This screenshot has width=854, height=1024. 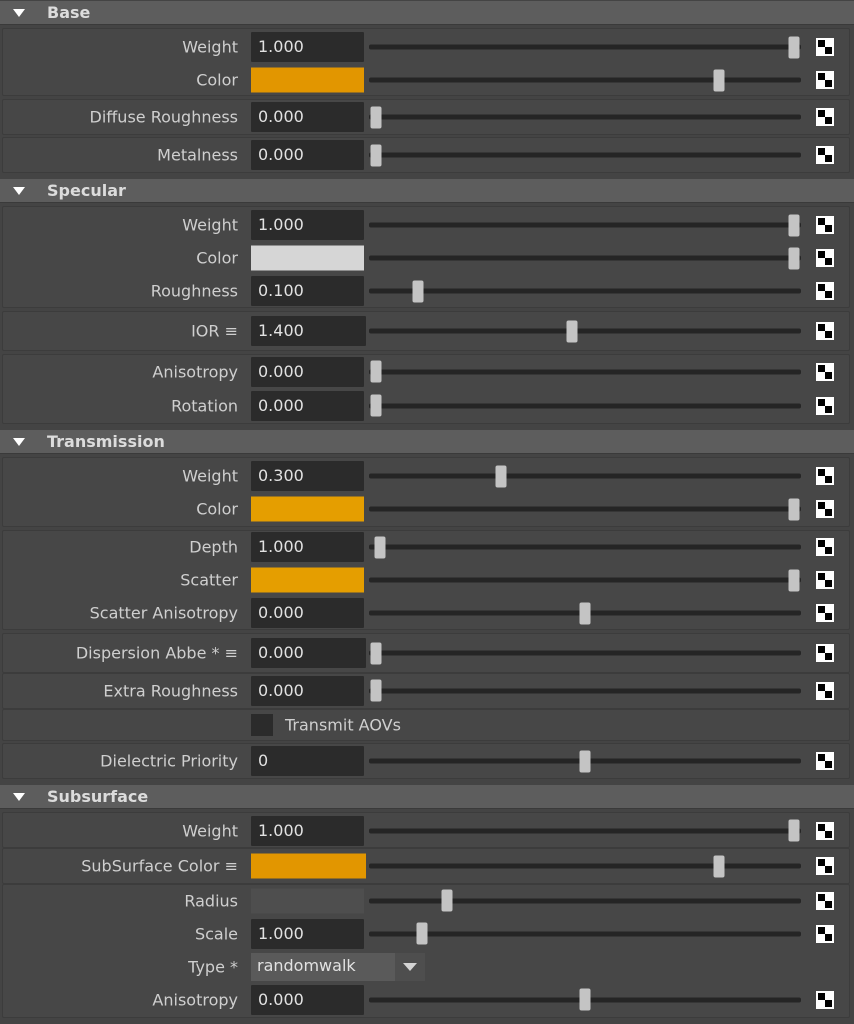 I want to click on type-dropdown: randomwalk, so click(x=338, y=966).